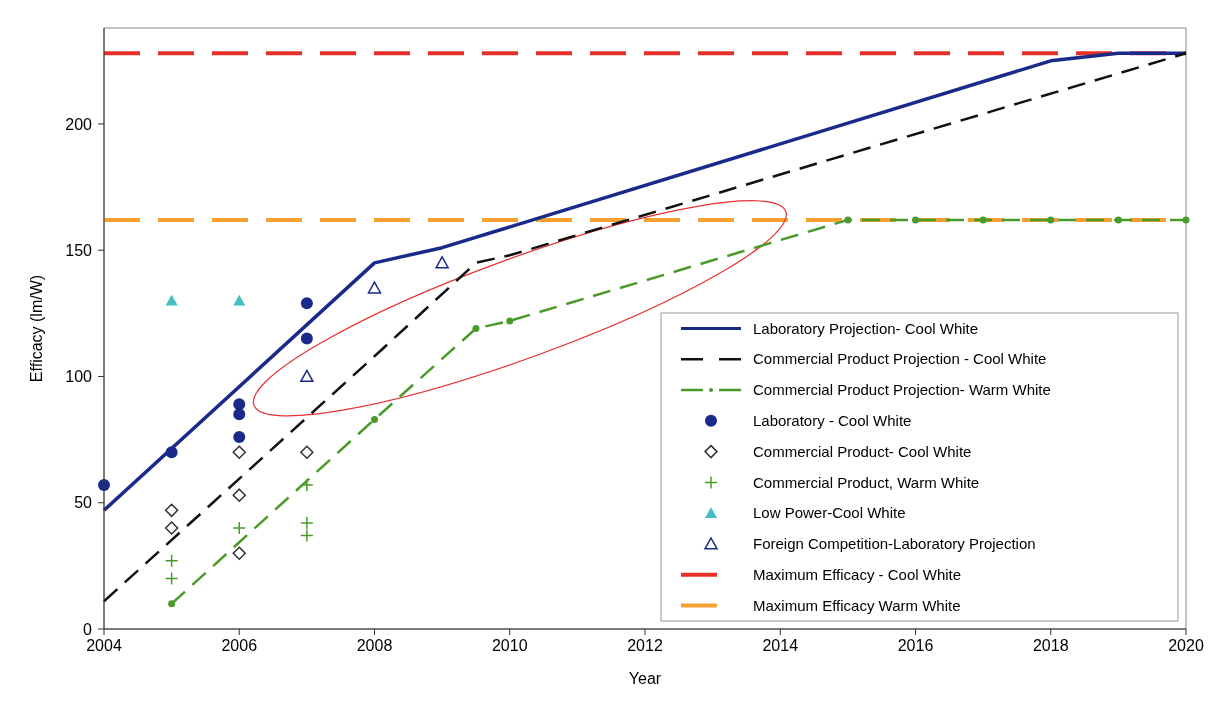 This screenshot has width=1213, height=702. I want to click on x-tick-label: 2020, so click(1186, 645).